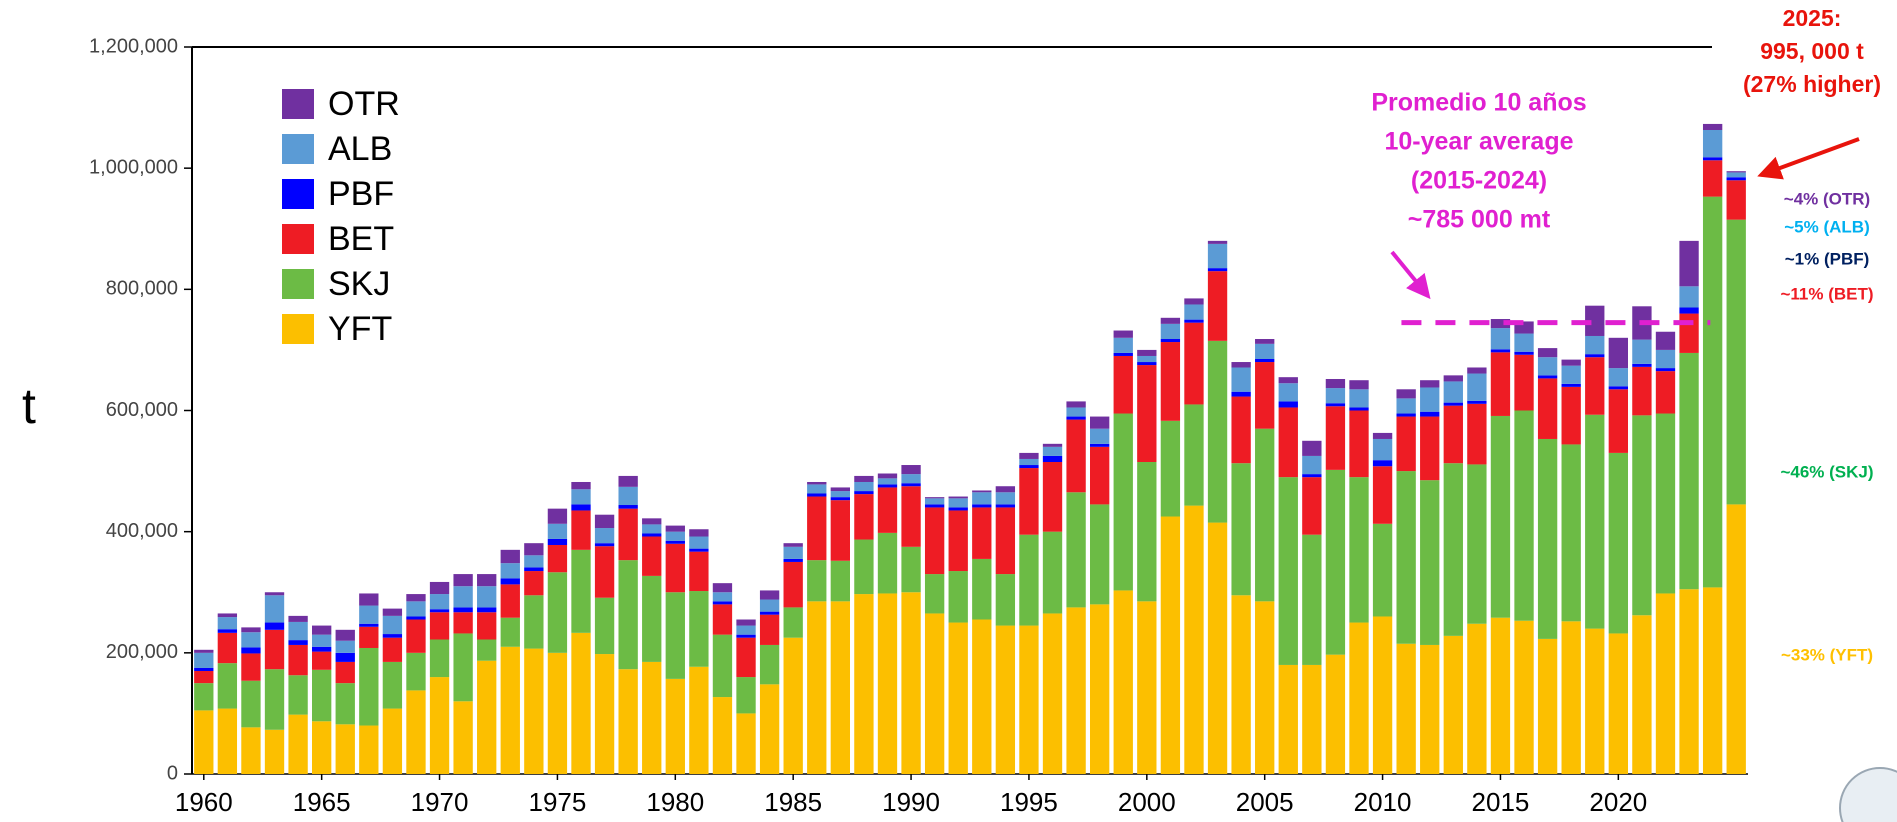 The width and height of the screenshot is (1897, 822). Describe the element at coordinates (322, 802) in the screenshot. I see `x-tick-label: 1965` at that location.